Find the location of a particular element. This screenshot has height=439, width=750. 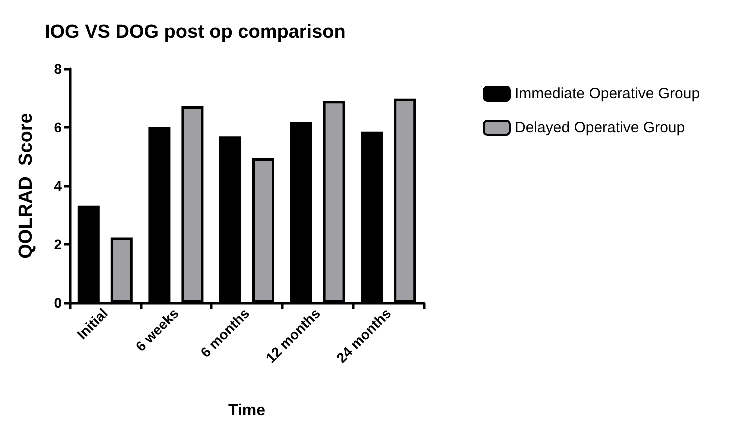

chart-title: IOG VS DOG post op comparison is located at coordinates (195, 32).